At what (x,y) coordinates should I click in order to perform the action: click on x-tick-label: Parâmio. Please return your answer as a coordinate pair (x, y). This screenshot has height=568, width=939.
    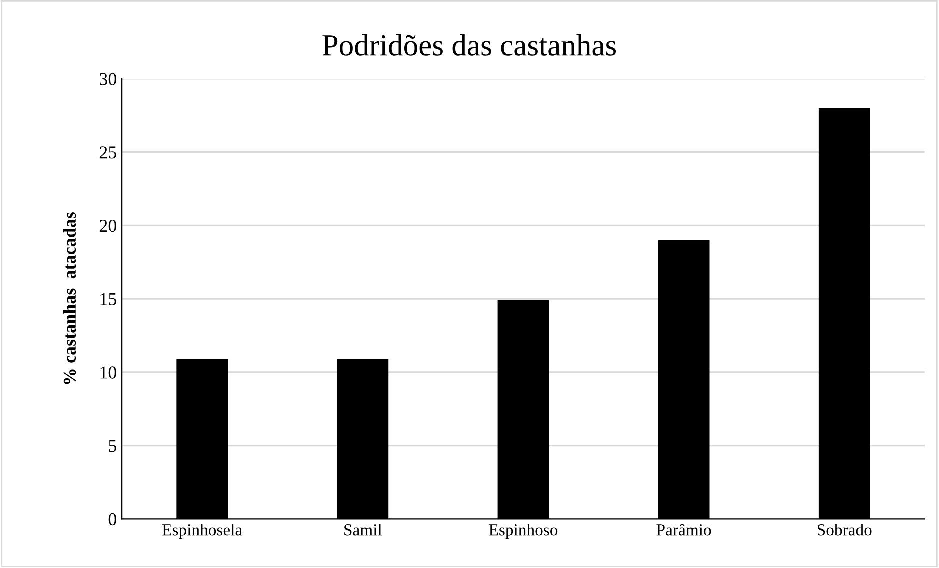
    Looking at the image, I should click on (684, 530).